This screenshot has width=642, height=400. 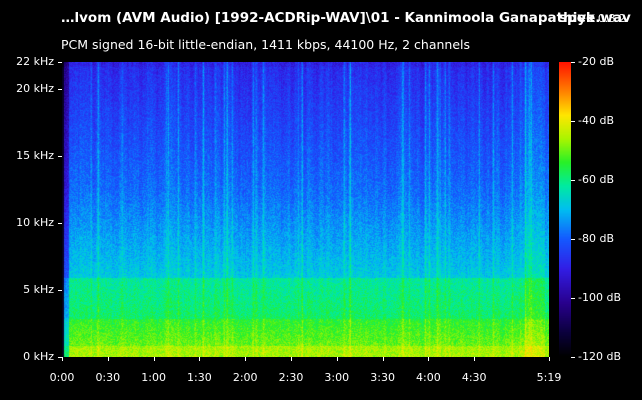 I want to click on time-tick-label: 0:00, so click(x=62, y=377).